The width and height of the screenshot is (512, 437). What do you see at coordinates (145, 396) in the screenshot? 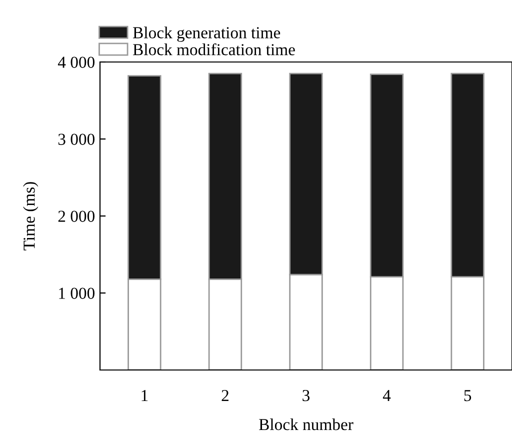
I see `x-tick-label: 1` at bounding box center [145, 396].